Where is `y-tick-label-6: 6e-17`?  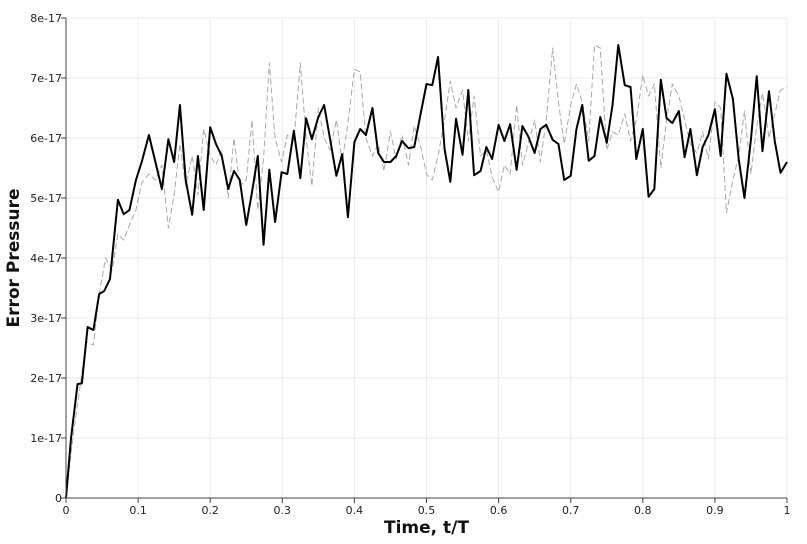 y-tick-label-6: 6e-17 is located at coordinates (46, 138).